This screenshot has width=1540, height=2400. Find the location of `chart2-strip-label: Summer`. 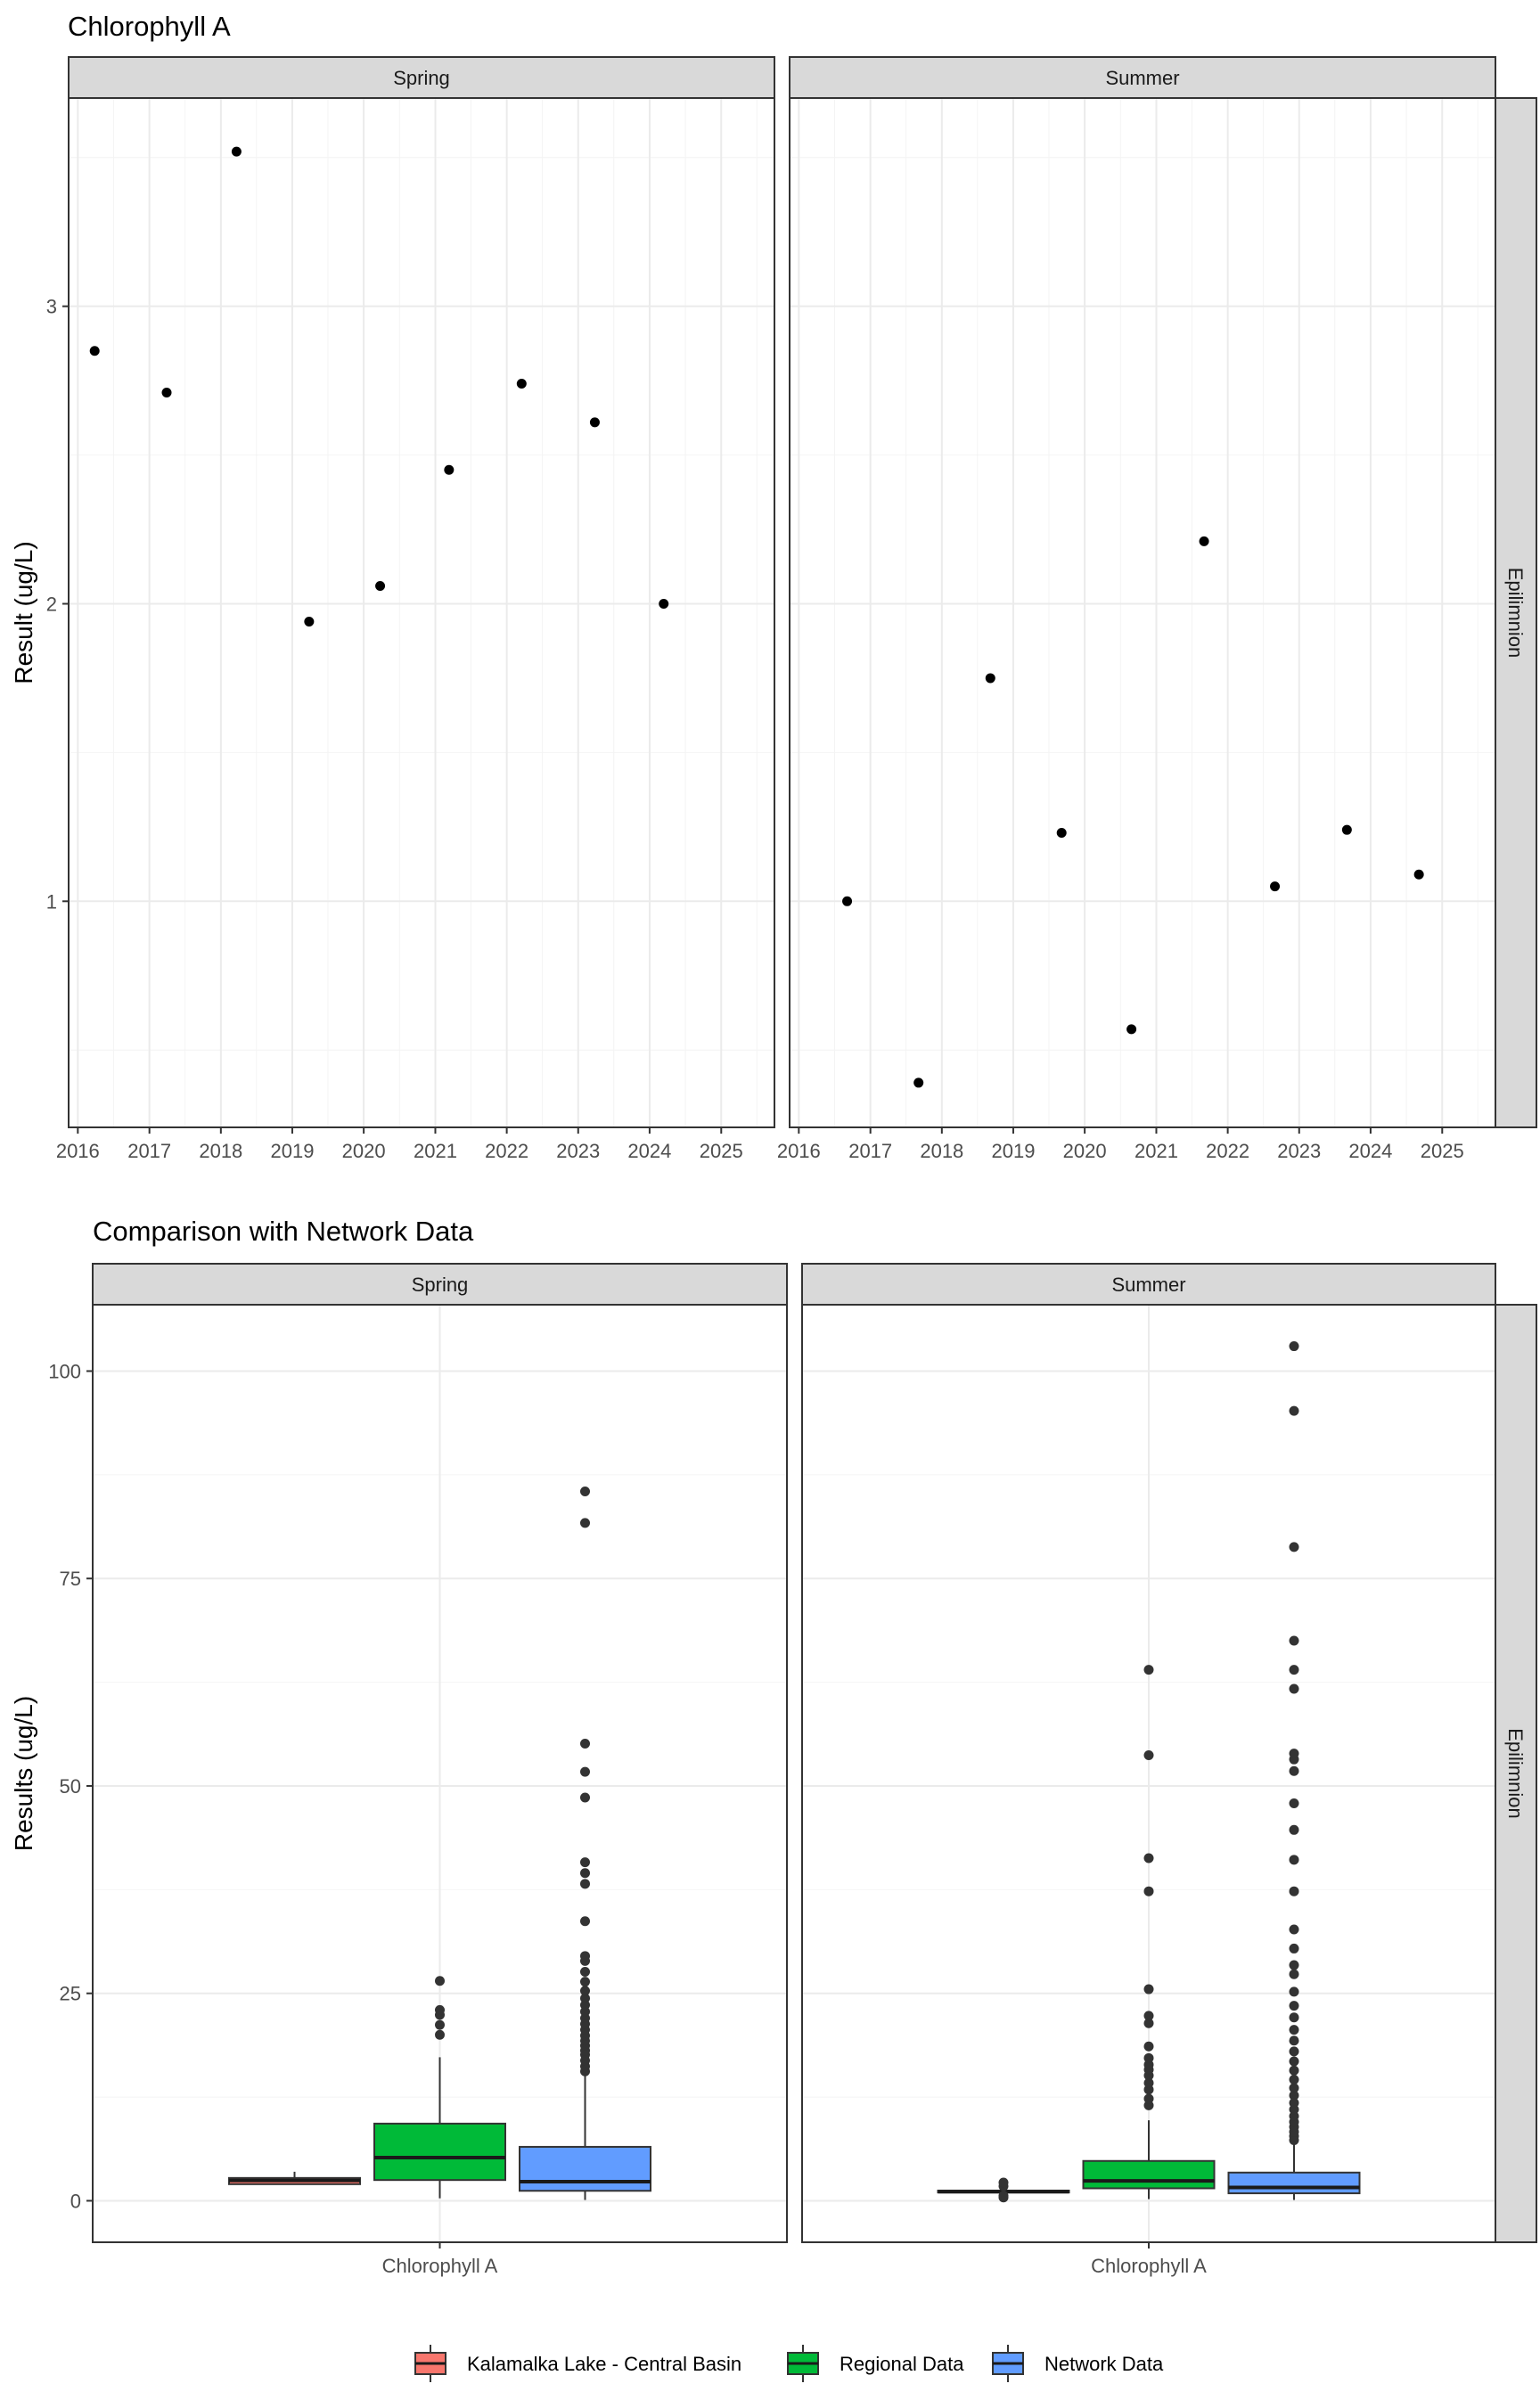

chart2-strip-label: Summer is located at coordinates (1148, 1285).